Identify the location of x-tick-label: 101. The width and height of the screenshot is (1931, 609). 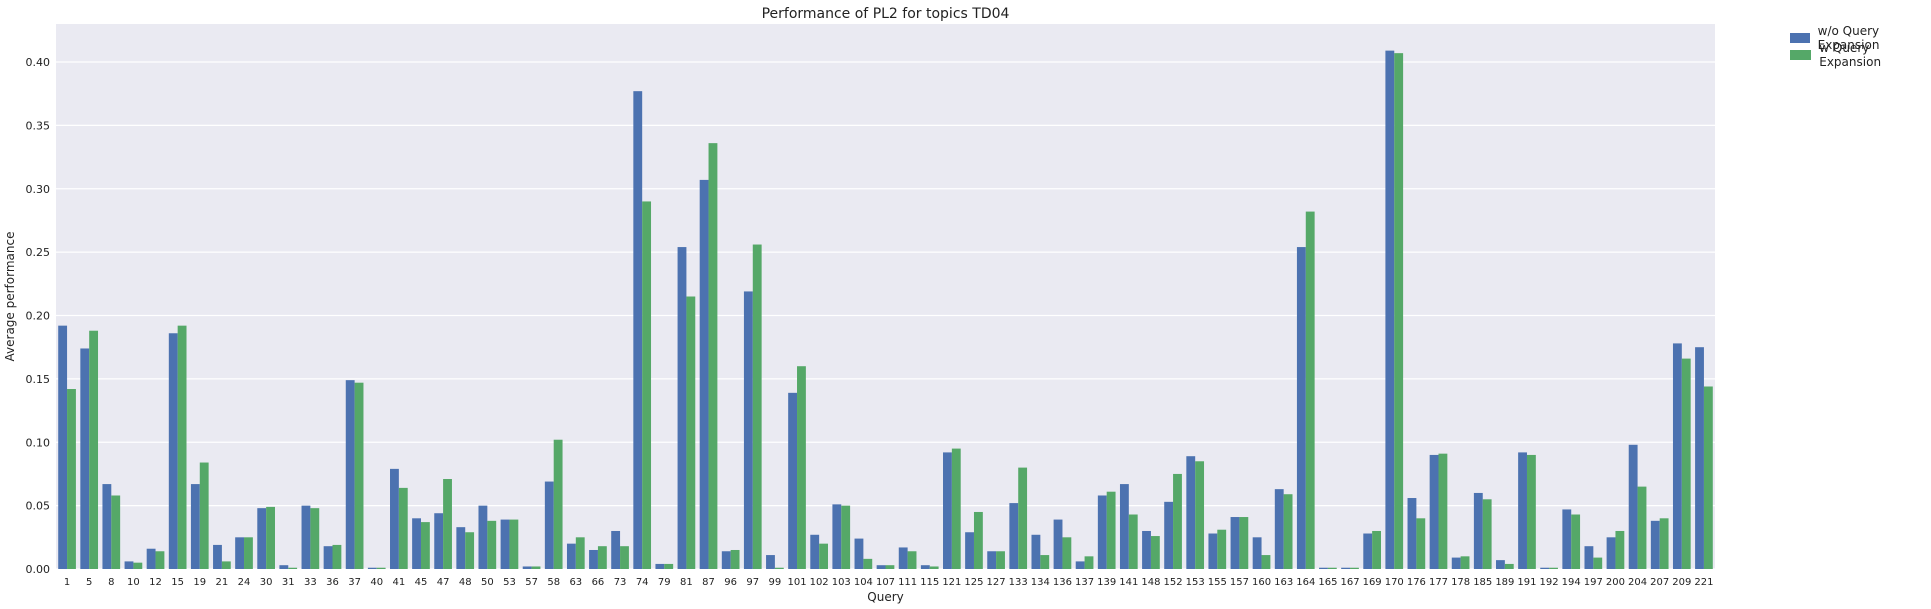
(796, 582).